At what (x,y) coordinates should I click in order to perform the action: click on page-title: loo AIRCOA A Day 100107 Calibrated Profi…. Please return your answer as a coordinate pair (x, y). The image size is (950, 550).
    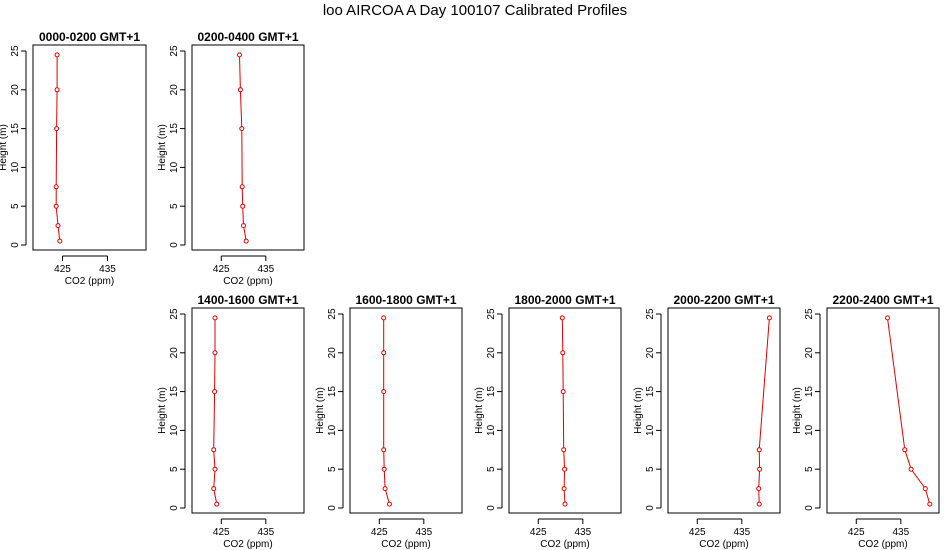
    Looking at the image, I should click on (475, 10).